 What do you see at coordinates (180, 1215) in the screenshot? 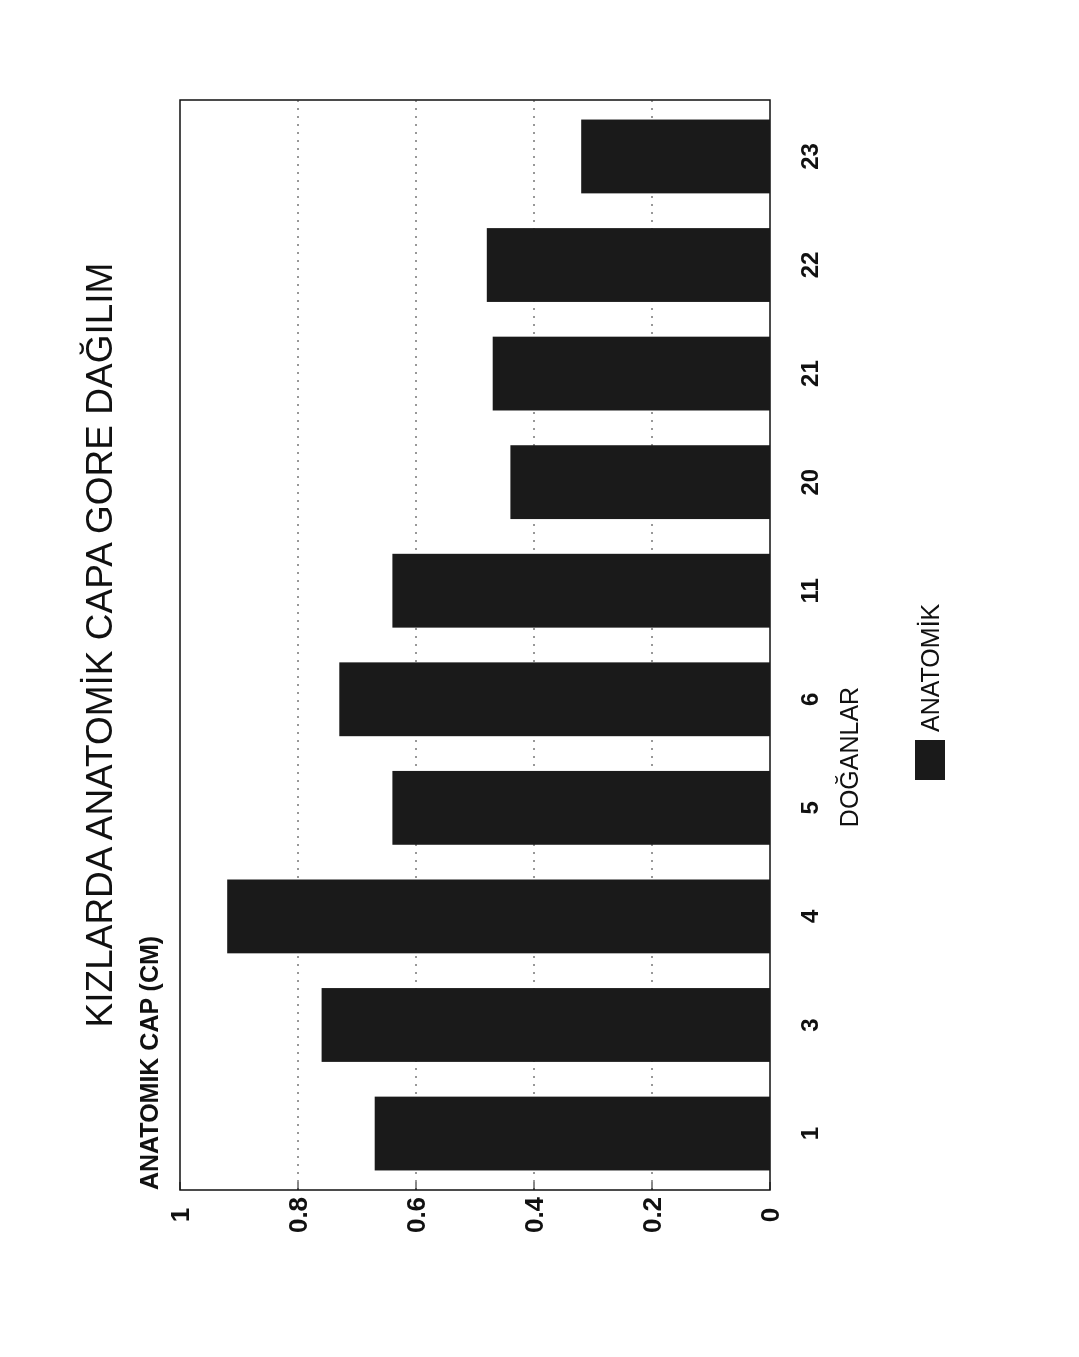
I see `x-tick-label: 1` at bounding box center [180, 1215].